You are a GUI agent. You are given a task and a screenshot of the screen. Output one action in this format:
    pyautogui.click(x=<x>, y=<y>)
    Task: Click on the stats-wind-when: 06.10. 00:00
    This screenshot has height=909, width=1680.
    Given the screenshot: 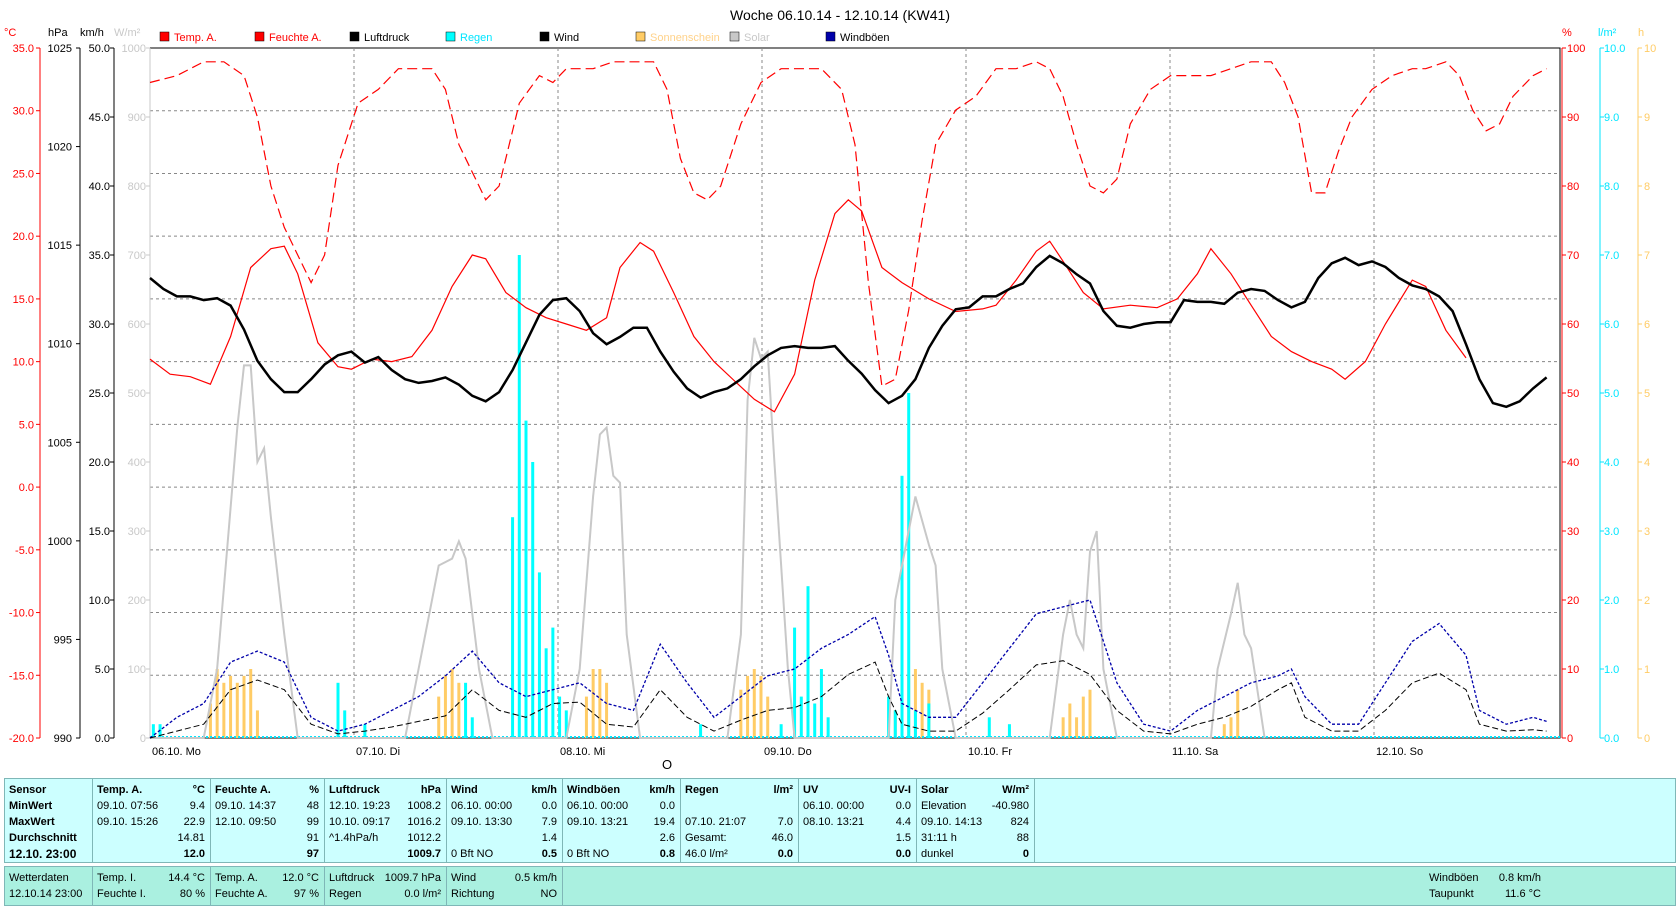 What is the action you would take?
    pyautogui.click(x=482, y=806)
    